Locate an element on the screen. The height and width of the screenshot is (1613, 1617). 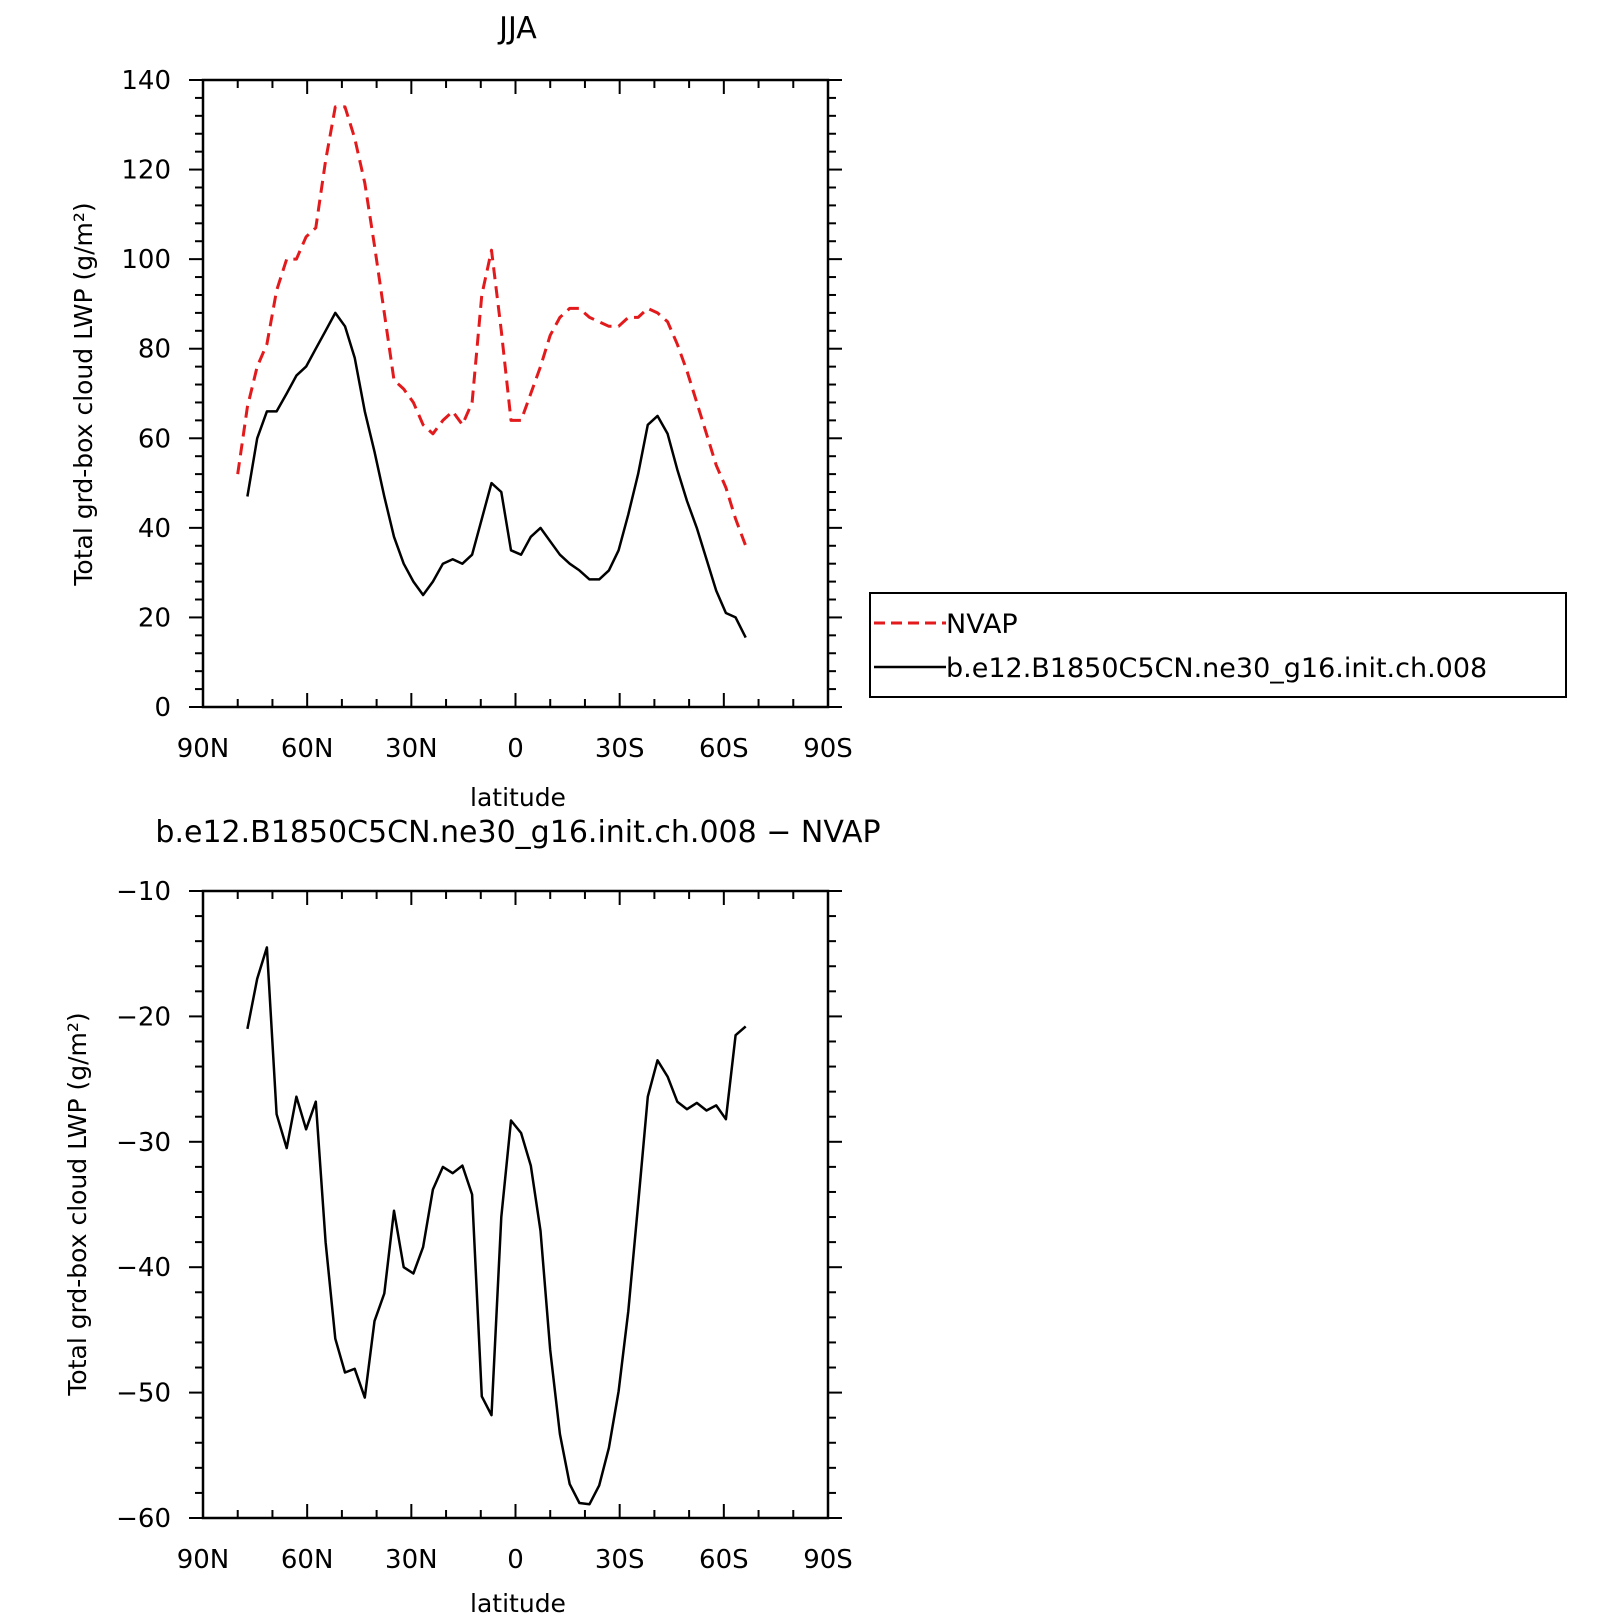
y-tick-label: 100 is located at coordinates (146, 260).